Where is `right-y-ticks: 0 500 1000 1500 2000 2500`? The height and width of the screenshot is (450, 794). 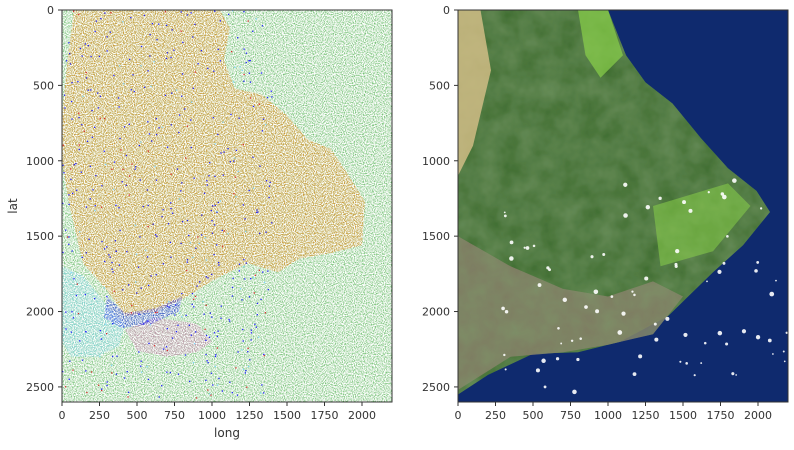 right-y-ticks: 0 500 1000 1500 2000 2500 is located at coordinates (440, 199).